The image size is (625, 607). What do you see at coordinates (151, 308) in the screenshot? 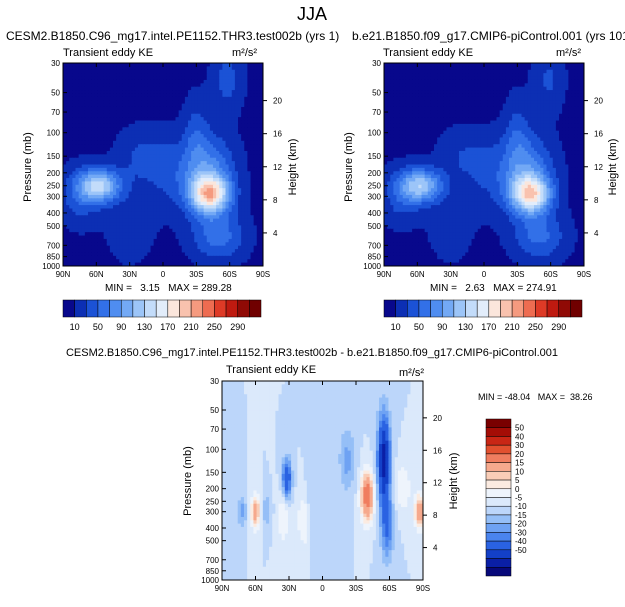
I see `colorbar-box` at bounding box center [151, 308].